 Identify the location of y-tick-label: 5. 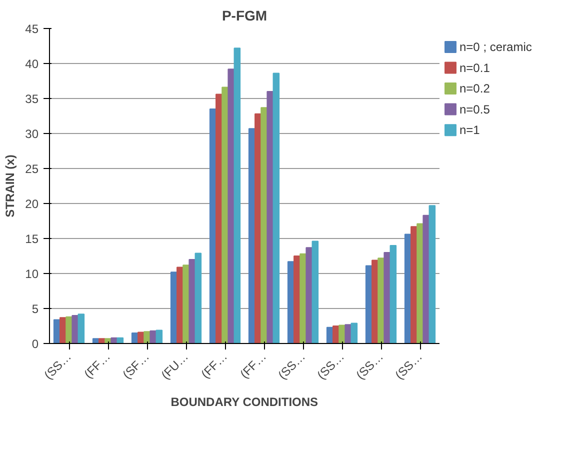
(35, 309).